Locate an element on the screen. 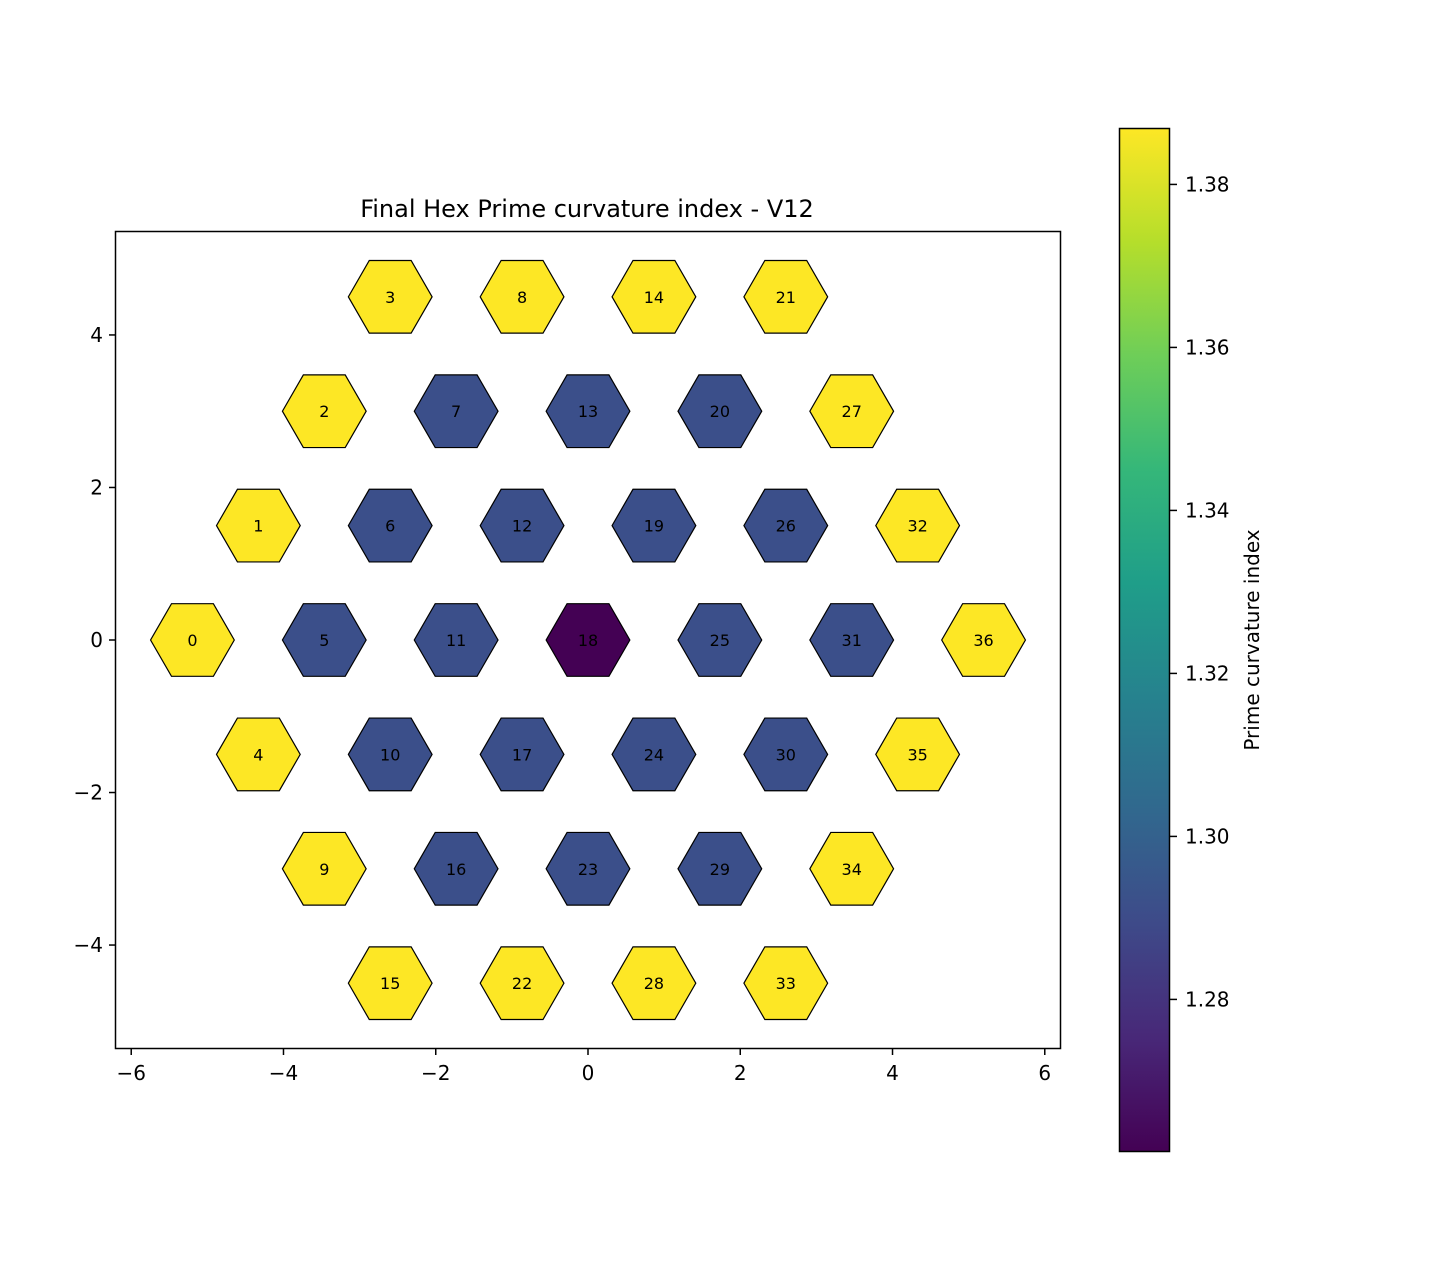  hex-cell-label: 33 is located at coordinates (786, 983).